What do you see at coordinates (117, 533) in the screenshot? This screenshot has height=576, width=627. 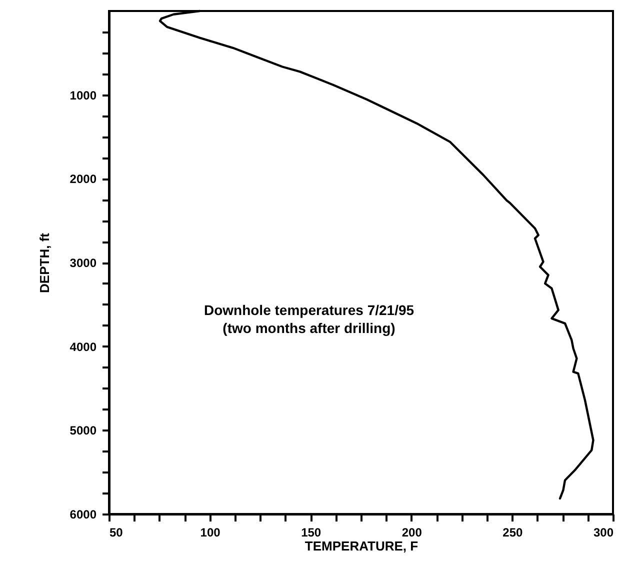 I see `x-tick-label: 50` at bounding box center [117, 533].